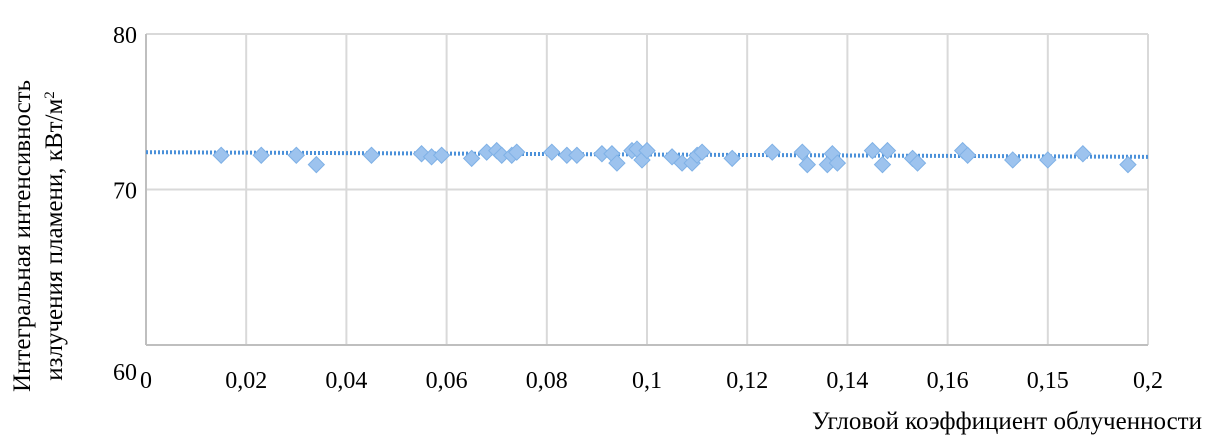  What do you see at coordinates (1148, 381) in the screenshot?
I see `x-tick-label: 0,2` at bounding box center [1148, 381].